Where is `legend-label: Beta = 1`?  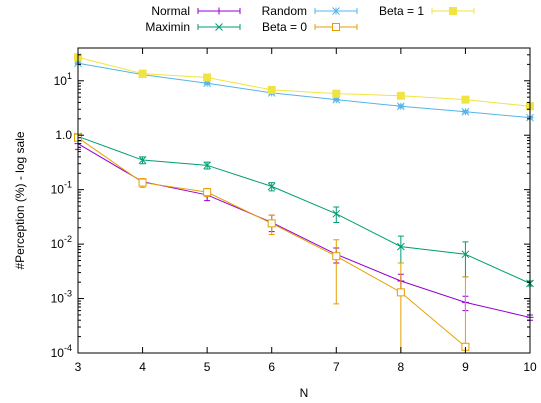
legend-label: Beta = 1 is located at coordinates (401, 11).